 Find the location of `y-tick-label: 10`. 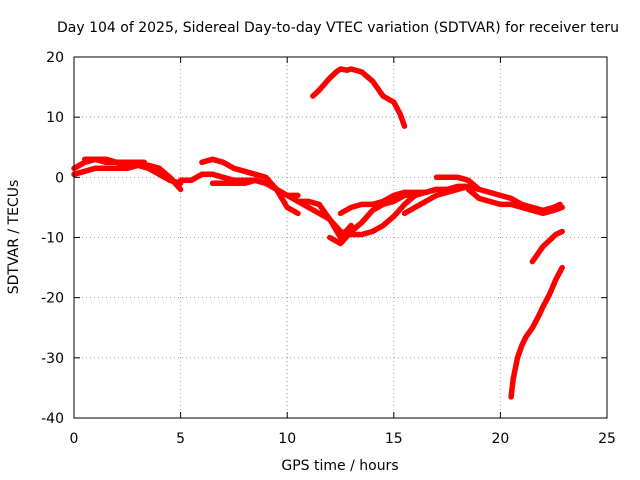

y-tick-label: 10 is located at coordinates (55, 118).